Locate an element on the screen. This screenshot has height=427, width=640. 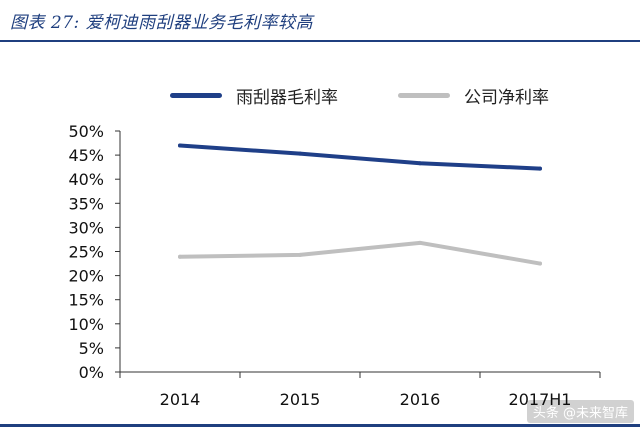
x-tick-label: 2015 is located at coordinates (300, 399).